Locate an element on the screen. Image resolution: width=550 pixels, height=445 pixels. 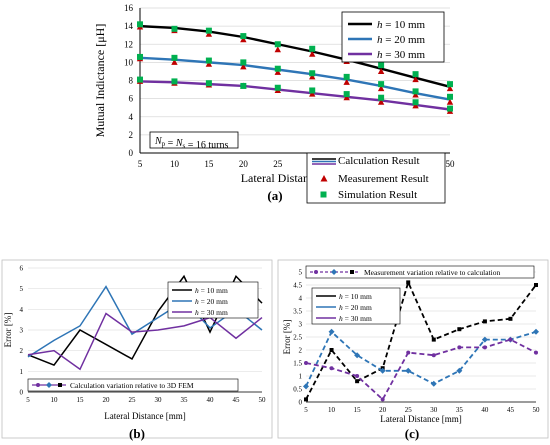
xtick-label-c: 30 is located at coordinates (434, 410).